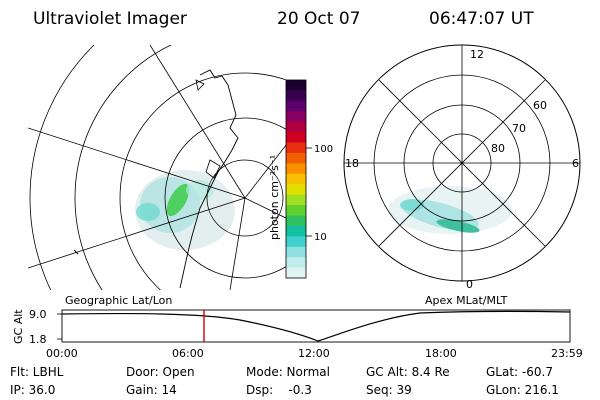 The width and height of the screenshot is (600, 400). I want to click on colorbar-tick-10: 10, so click(320, 237).